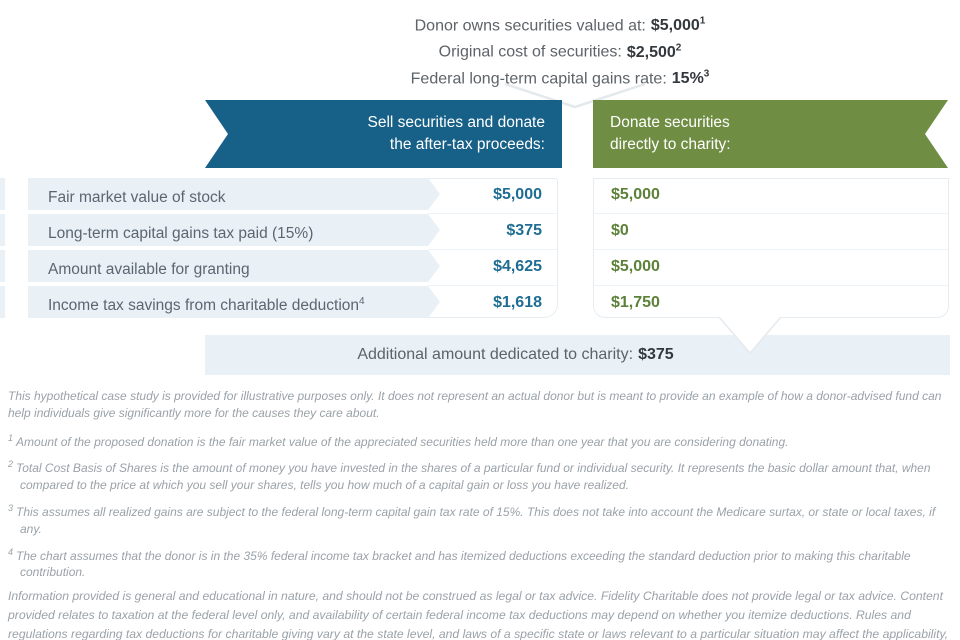 This screenshot has height=640, width=960. I want to click on donate-value-fmv: $5,000, so click(635, 194).